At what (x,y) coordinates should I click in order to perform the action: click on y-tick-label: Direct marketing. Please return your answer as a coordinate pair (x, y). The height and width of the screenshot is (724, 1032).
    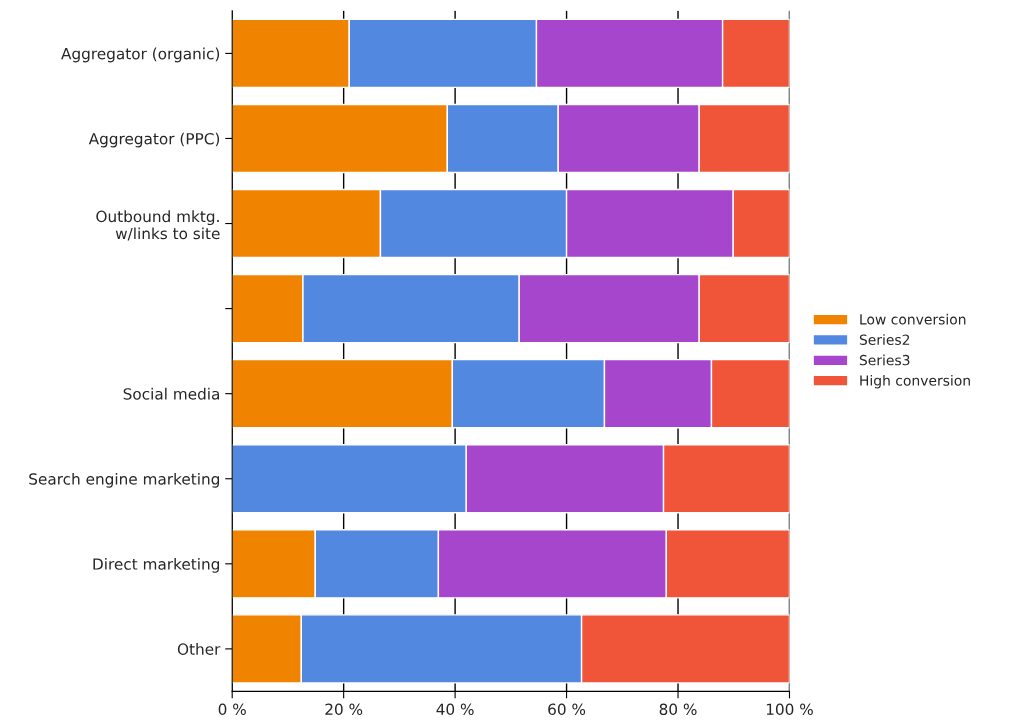
    Looking at the image, I should click on (156, 565).